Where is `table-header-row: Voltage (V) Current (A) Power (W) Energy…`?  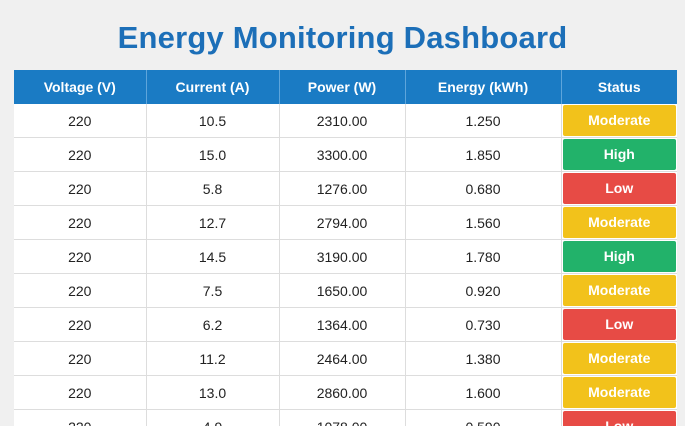
table-header-row: Voltage (V) Current (A) Power (W) Energy… is located at coordinates (345, 87).